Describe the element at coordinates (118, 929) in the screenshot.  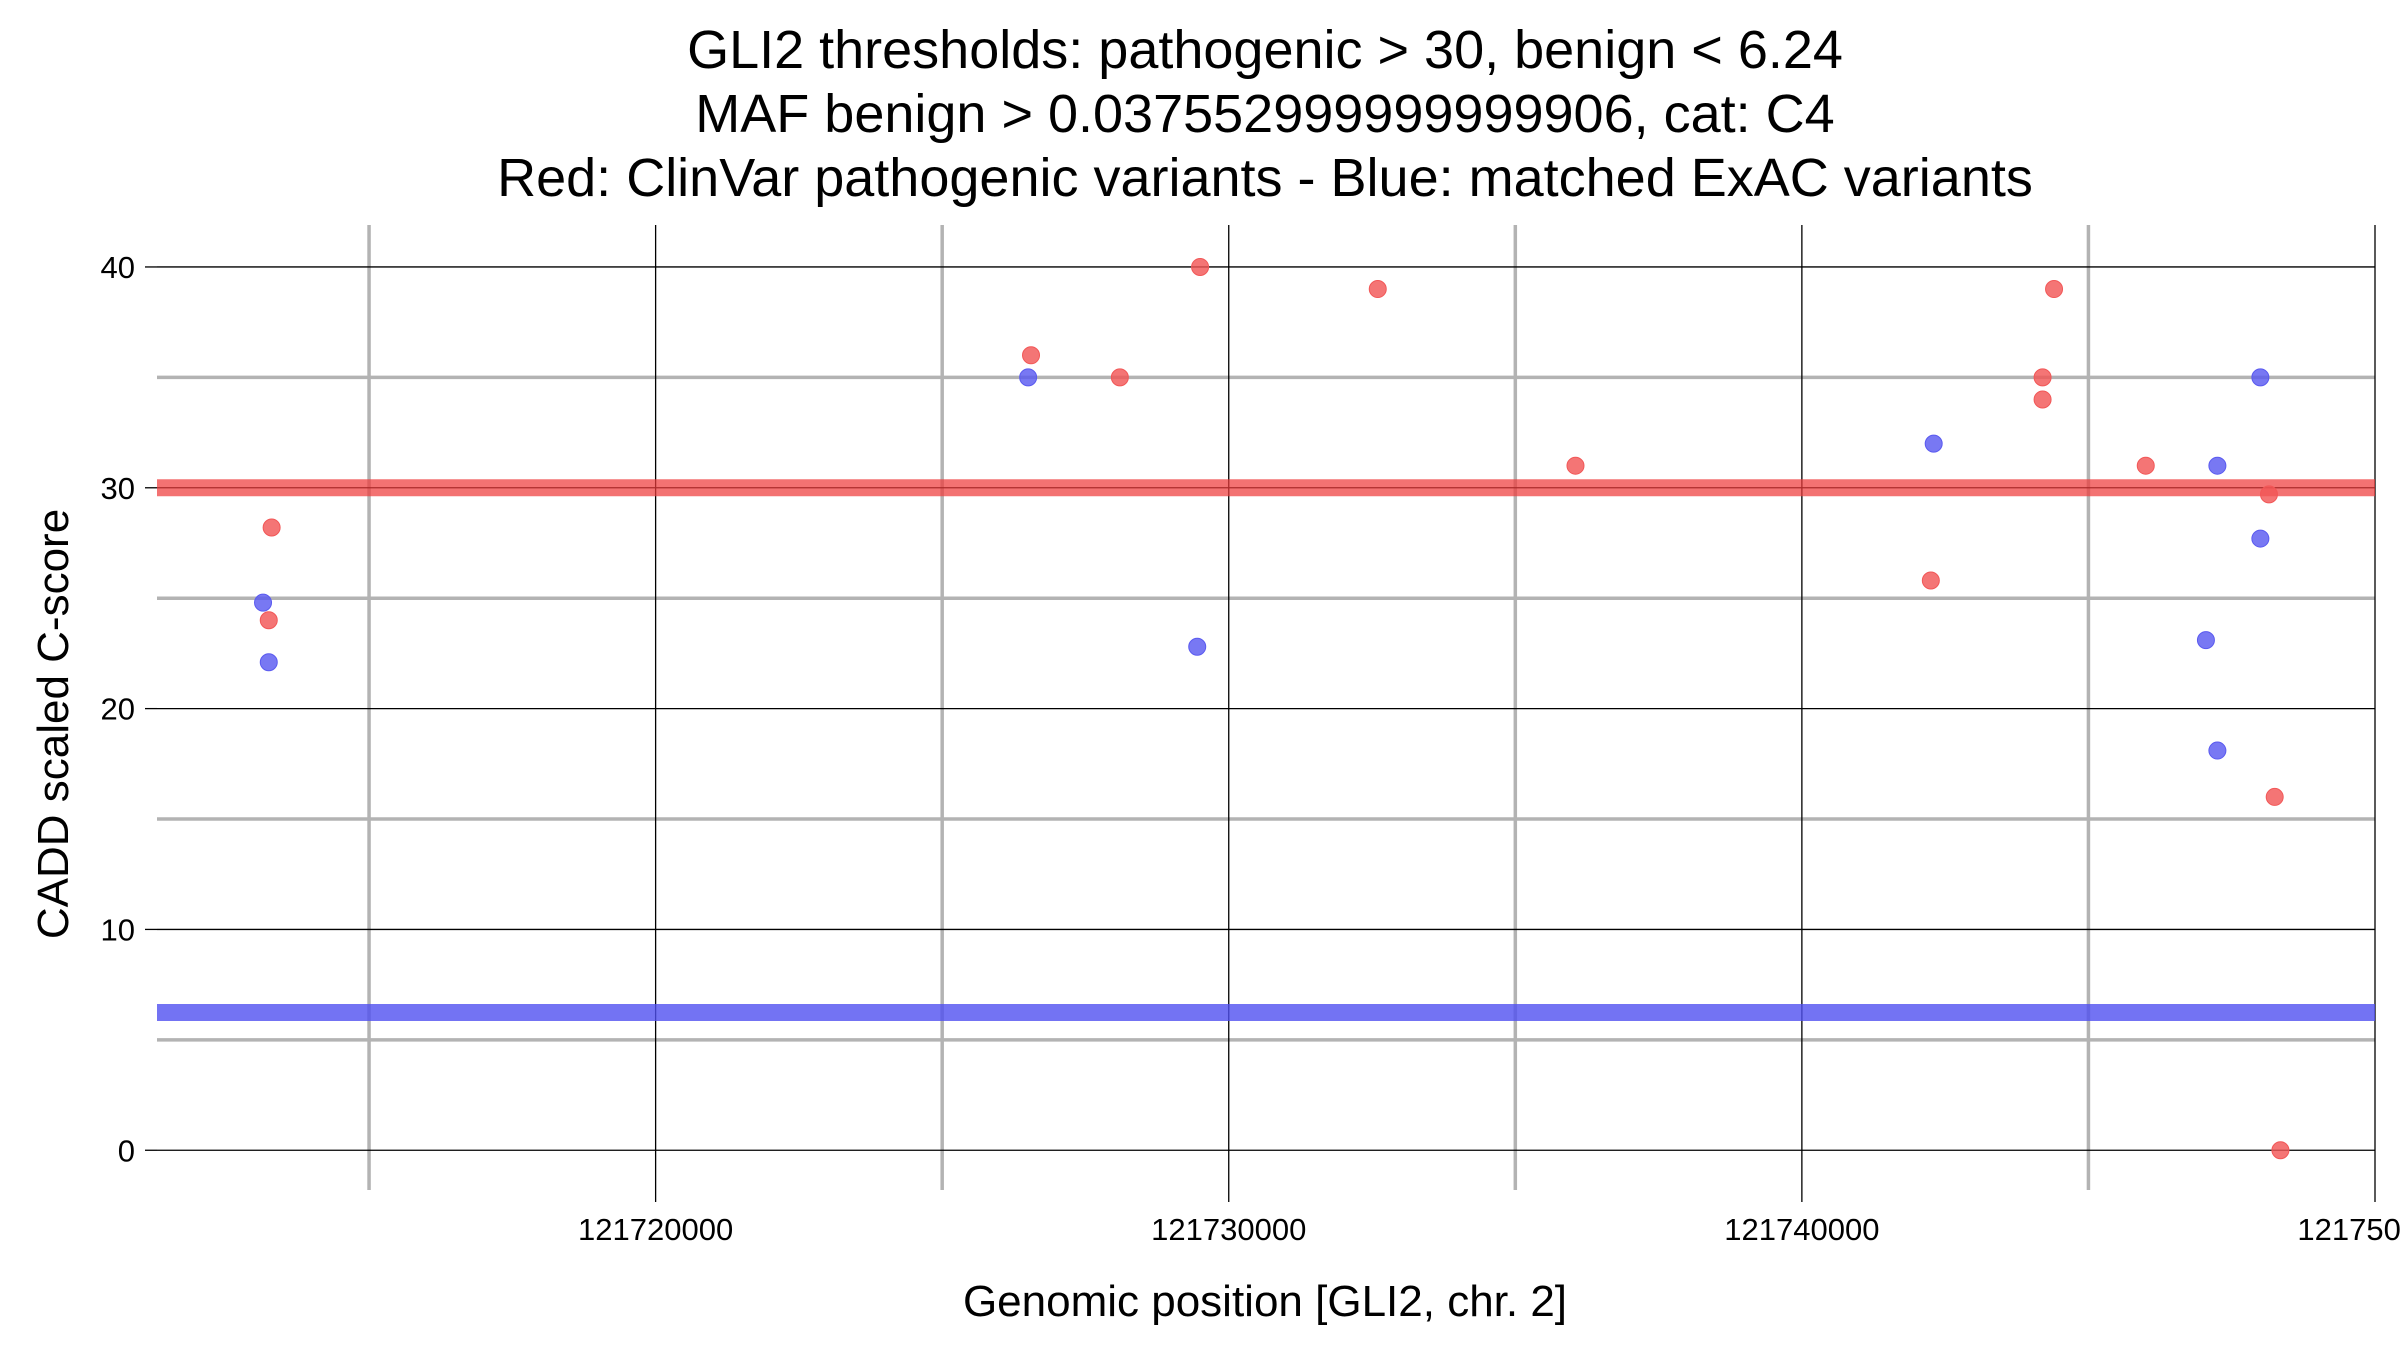
I see `y-tick-label: 10` at that location.